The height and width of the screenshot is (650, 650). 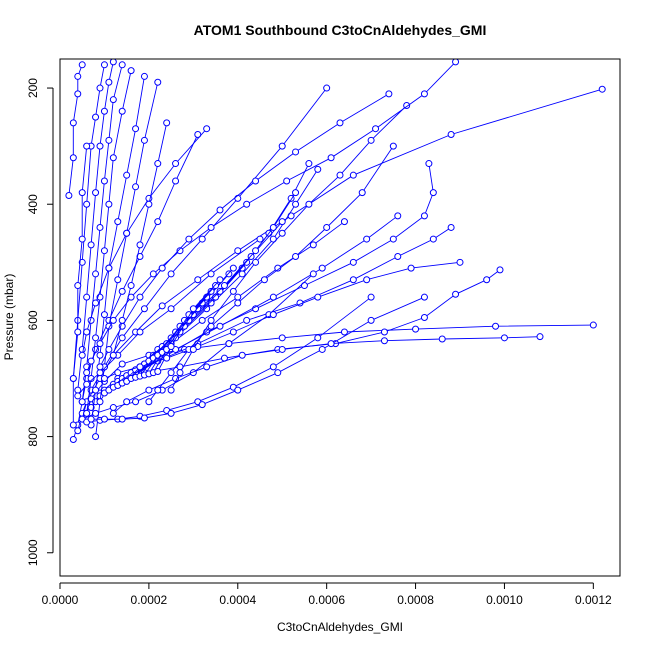 I want to click on y-axis: 200 400 600 800 1000, so click(x=40, y=322).